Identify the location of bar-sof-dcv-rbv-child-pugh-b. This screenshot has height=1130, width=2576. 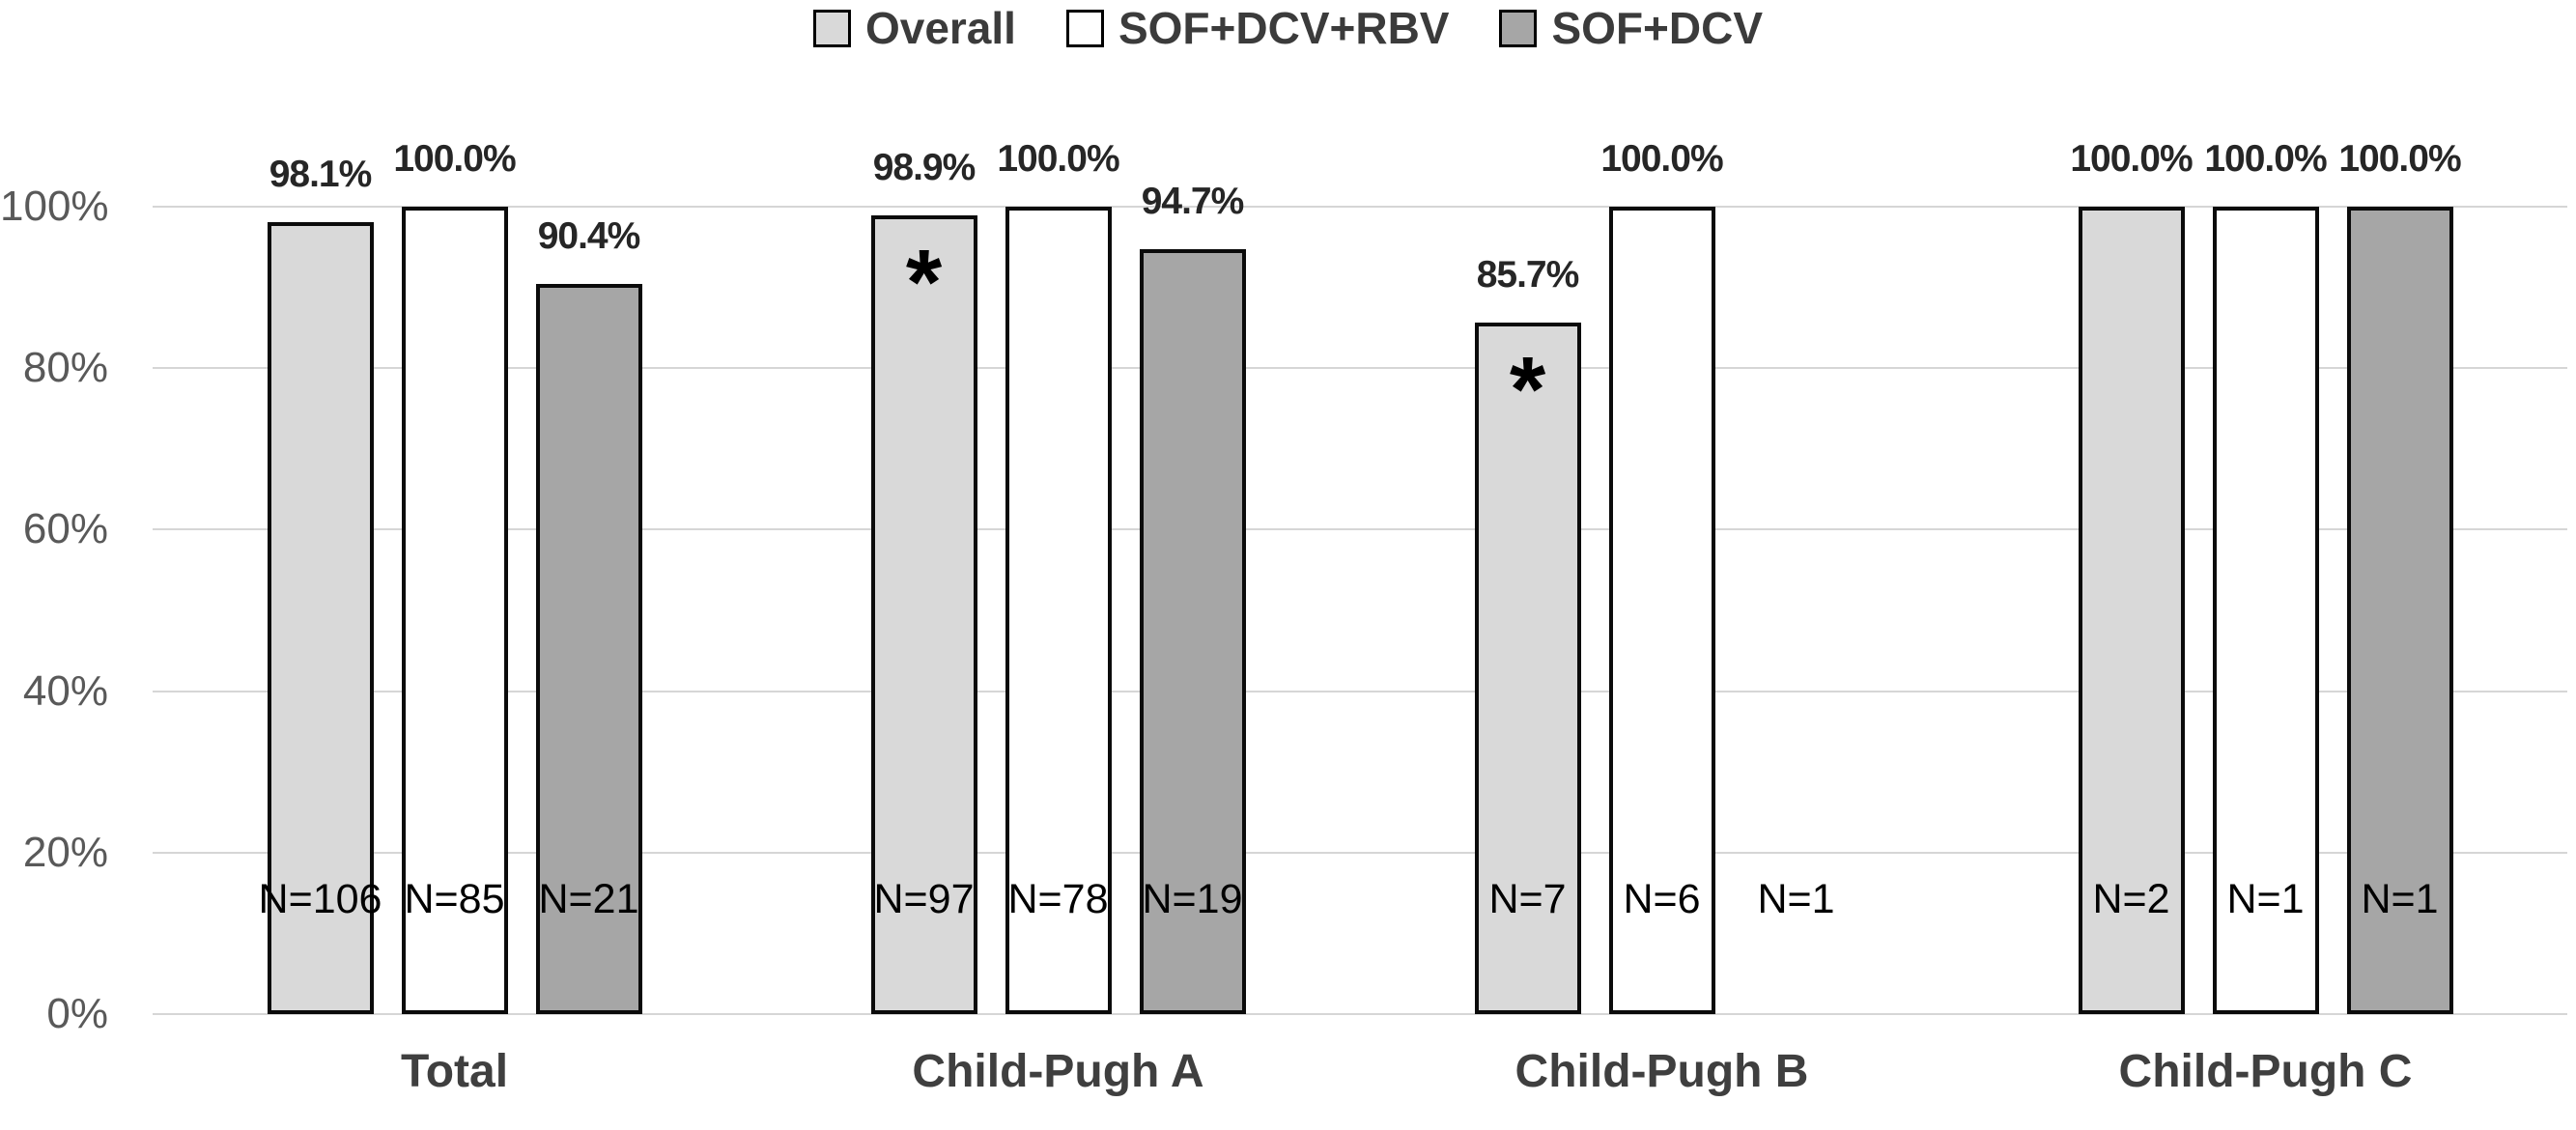
(1661, 610).